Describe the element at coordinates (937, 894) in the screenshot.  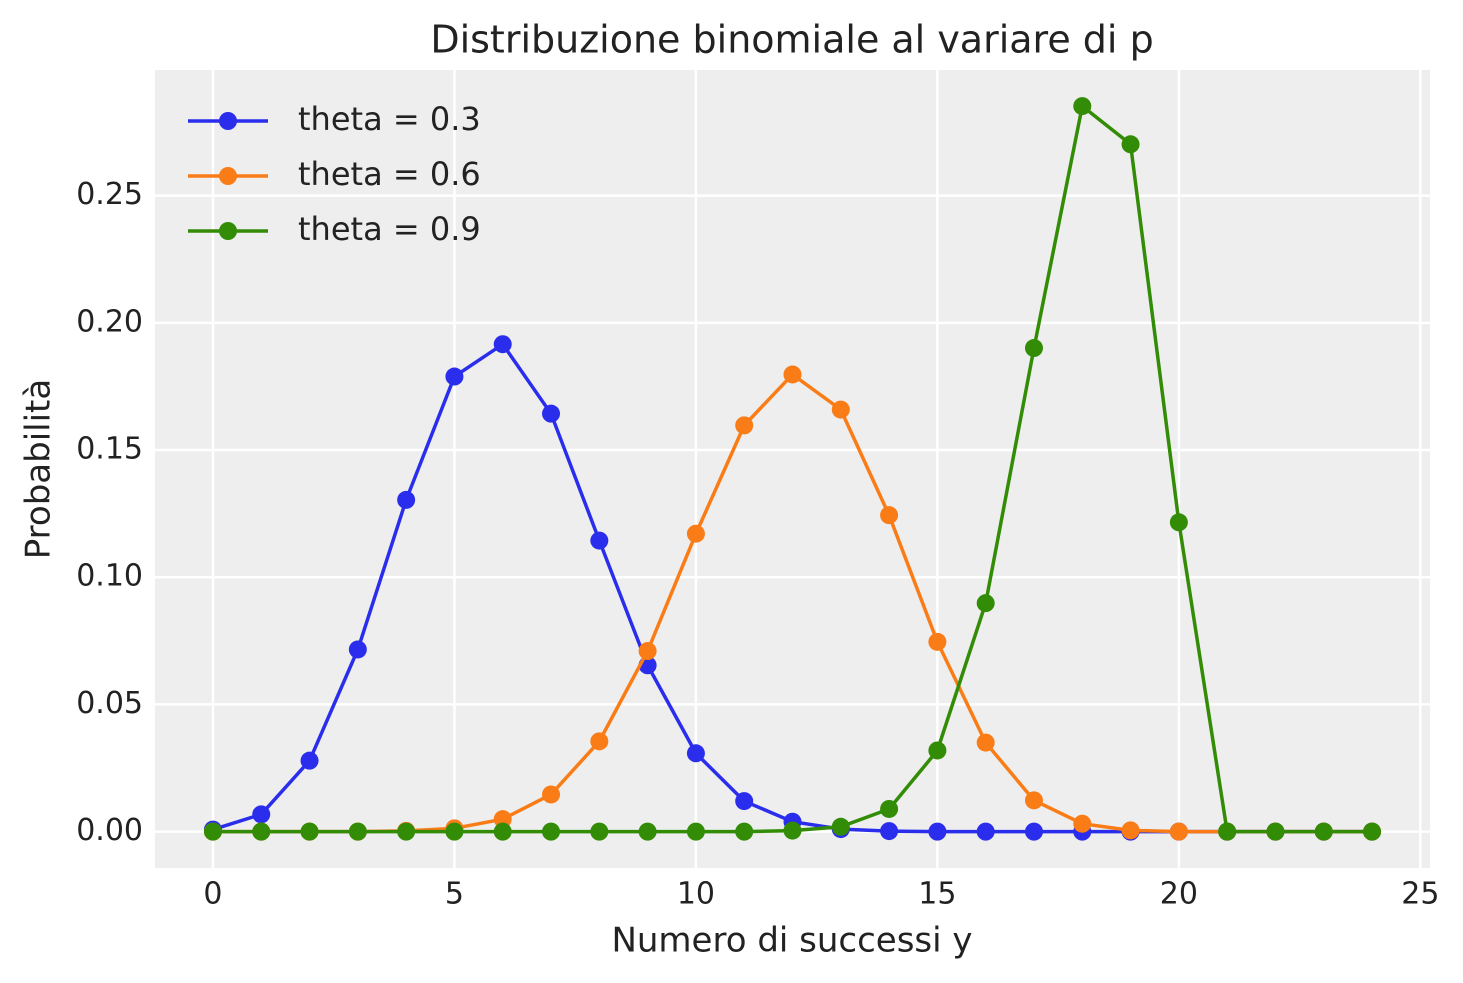
I see `x-tick-label: 15` at that location.